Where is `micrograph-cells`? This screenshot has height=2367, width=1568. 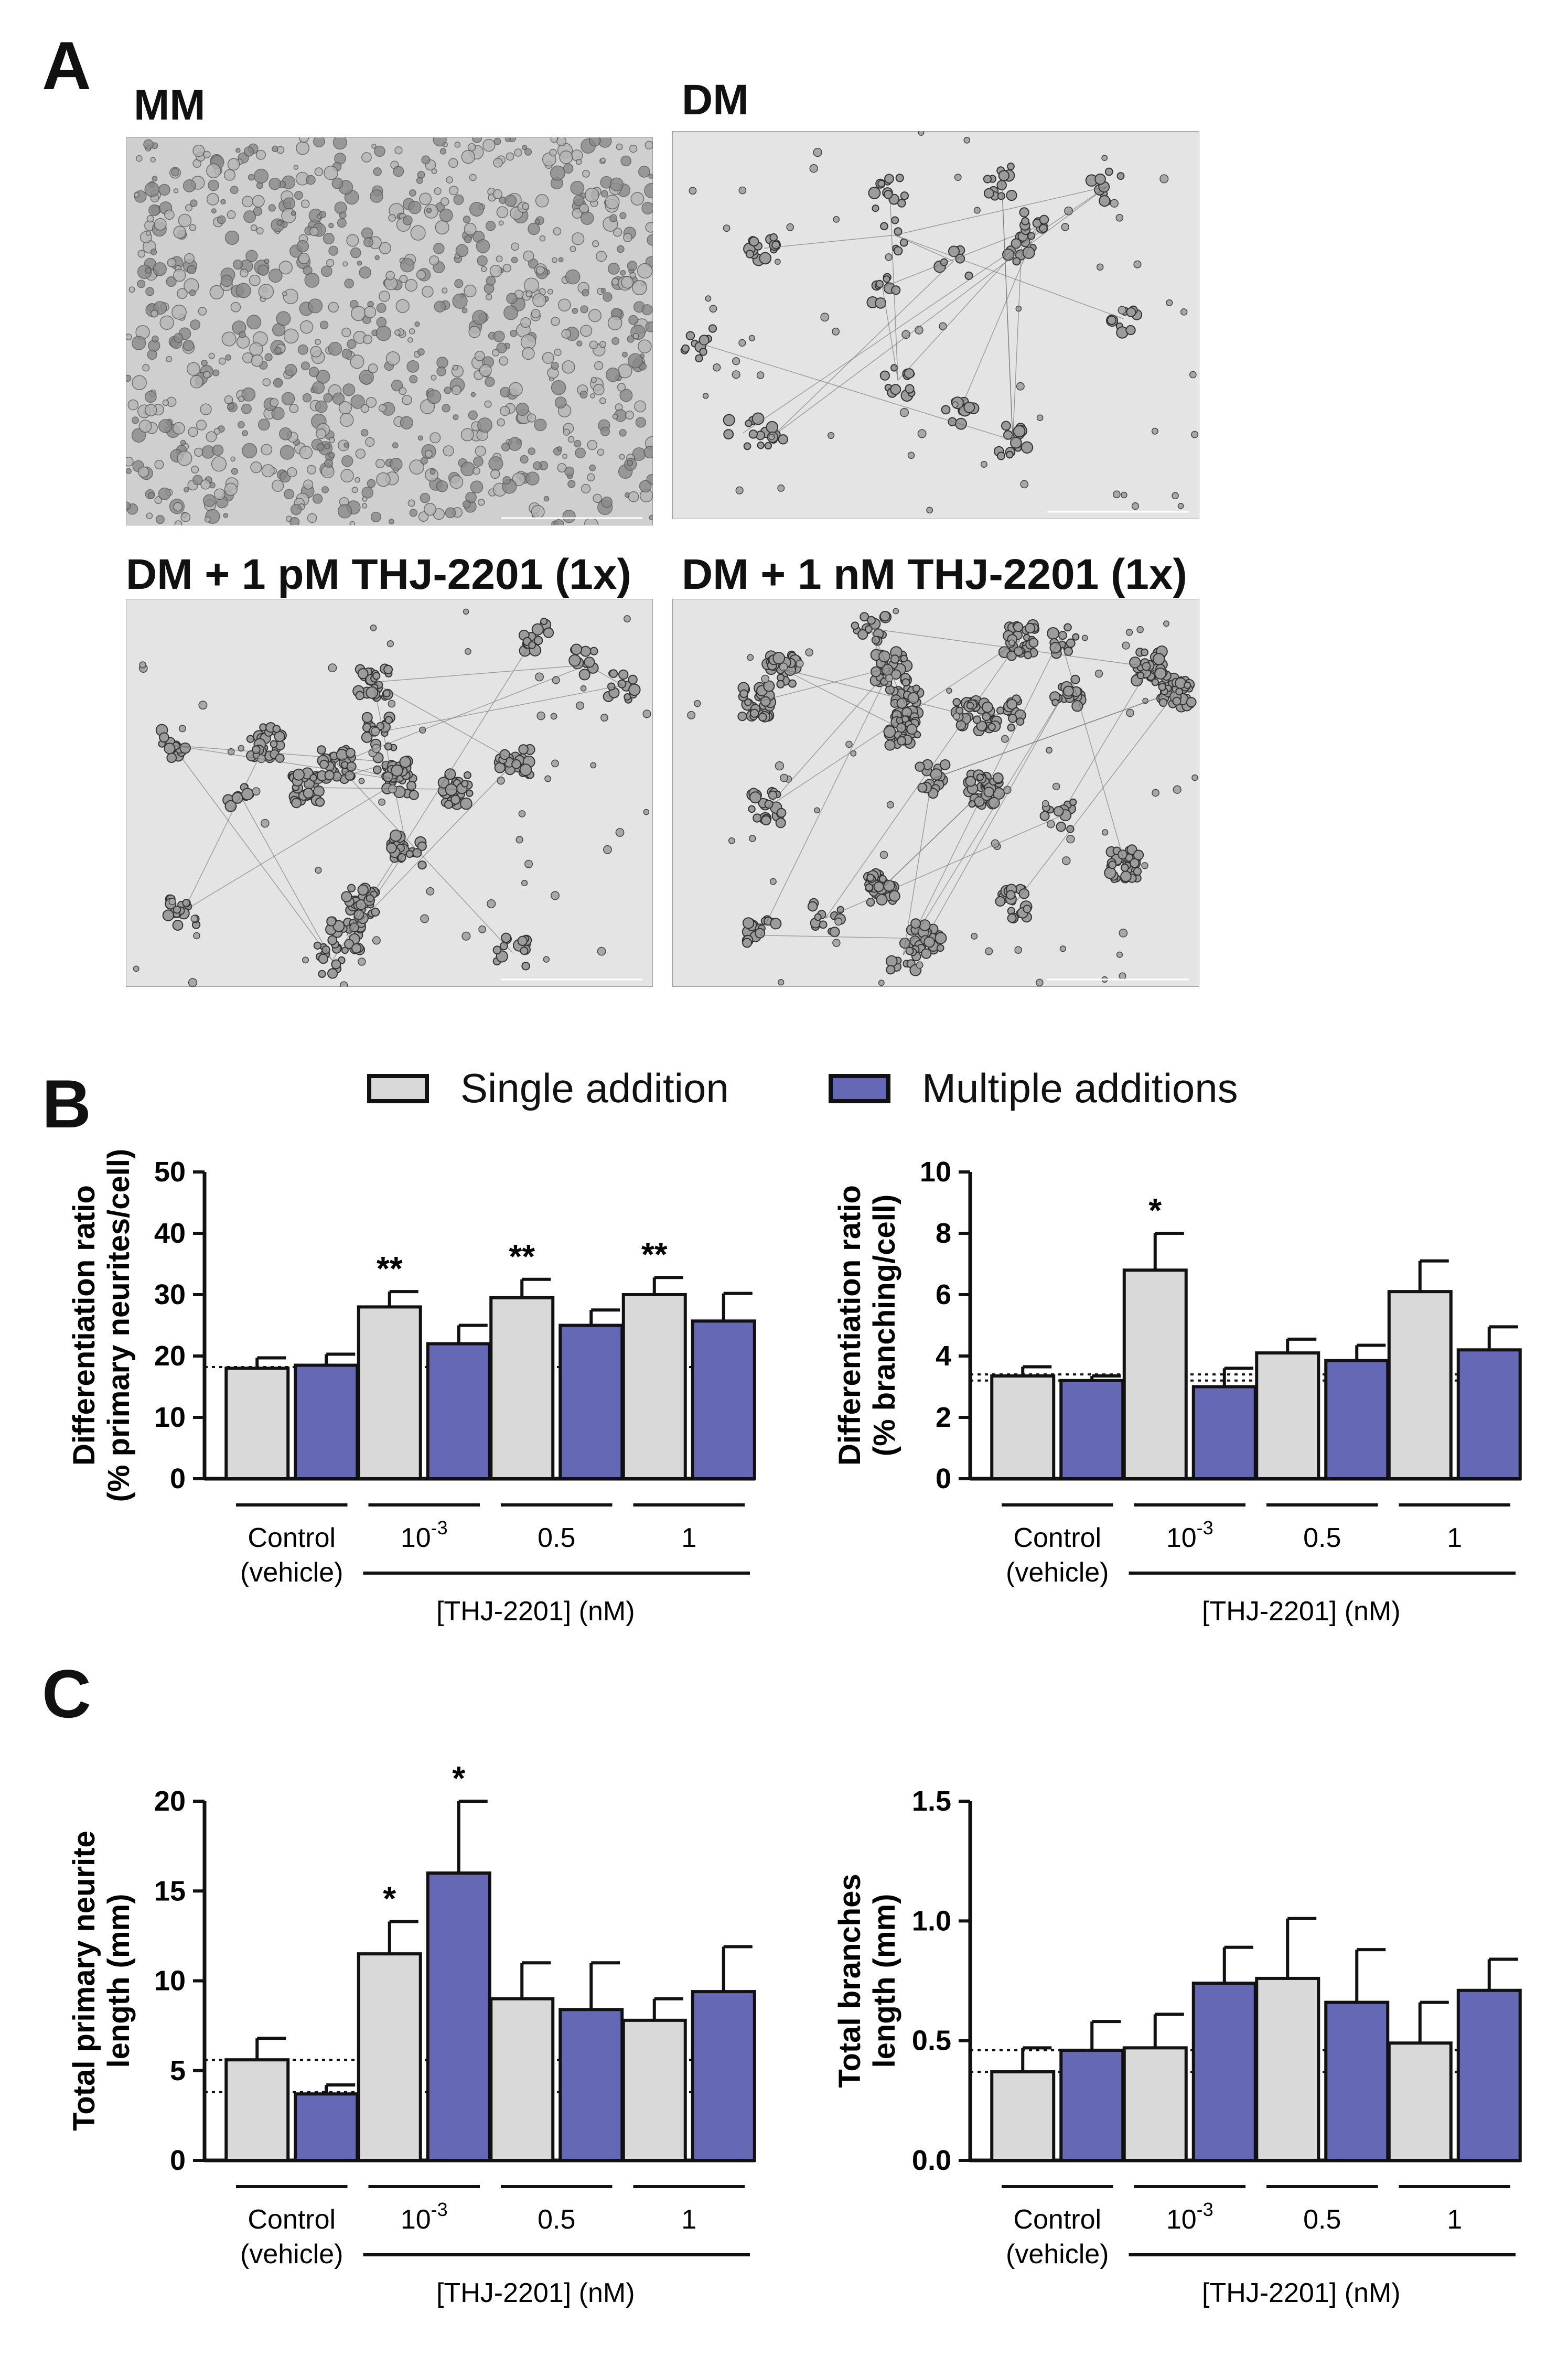
micrograph-cells is located at coordinates (939, 322).